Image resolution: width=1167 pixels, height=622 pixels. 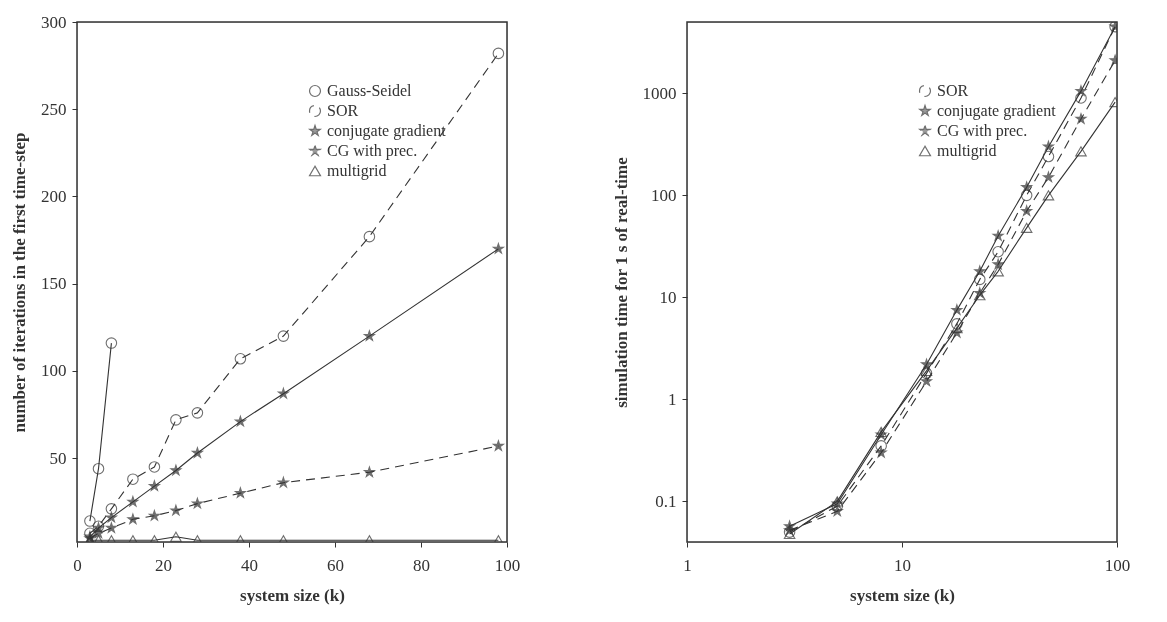 What do you see at coordinates (621, 282) in the screenshot?
I see `y-axis-title: simulation time for 1 s of real-time` at bounding box center [621, 282].